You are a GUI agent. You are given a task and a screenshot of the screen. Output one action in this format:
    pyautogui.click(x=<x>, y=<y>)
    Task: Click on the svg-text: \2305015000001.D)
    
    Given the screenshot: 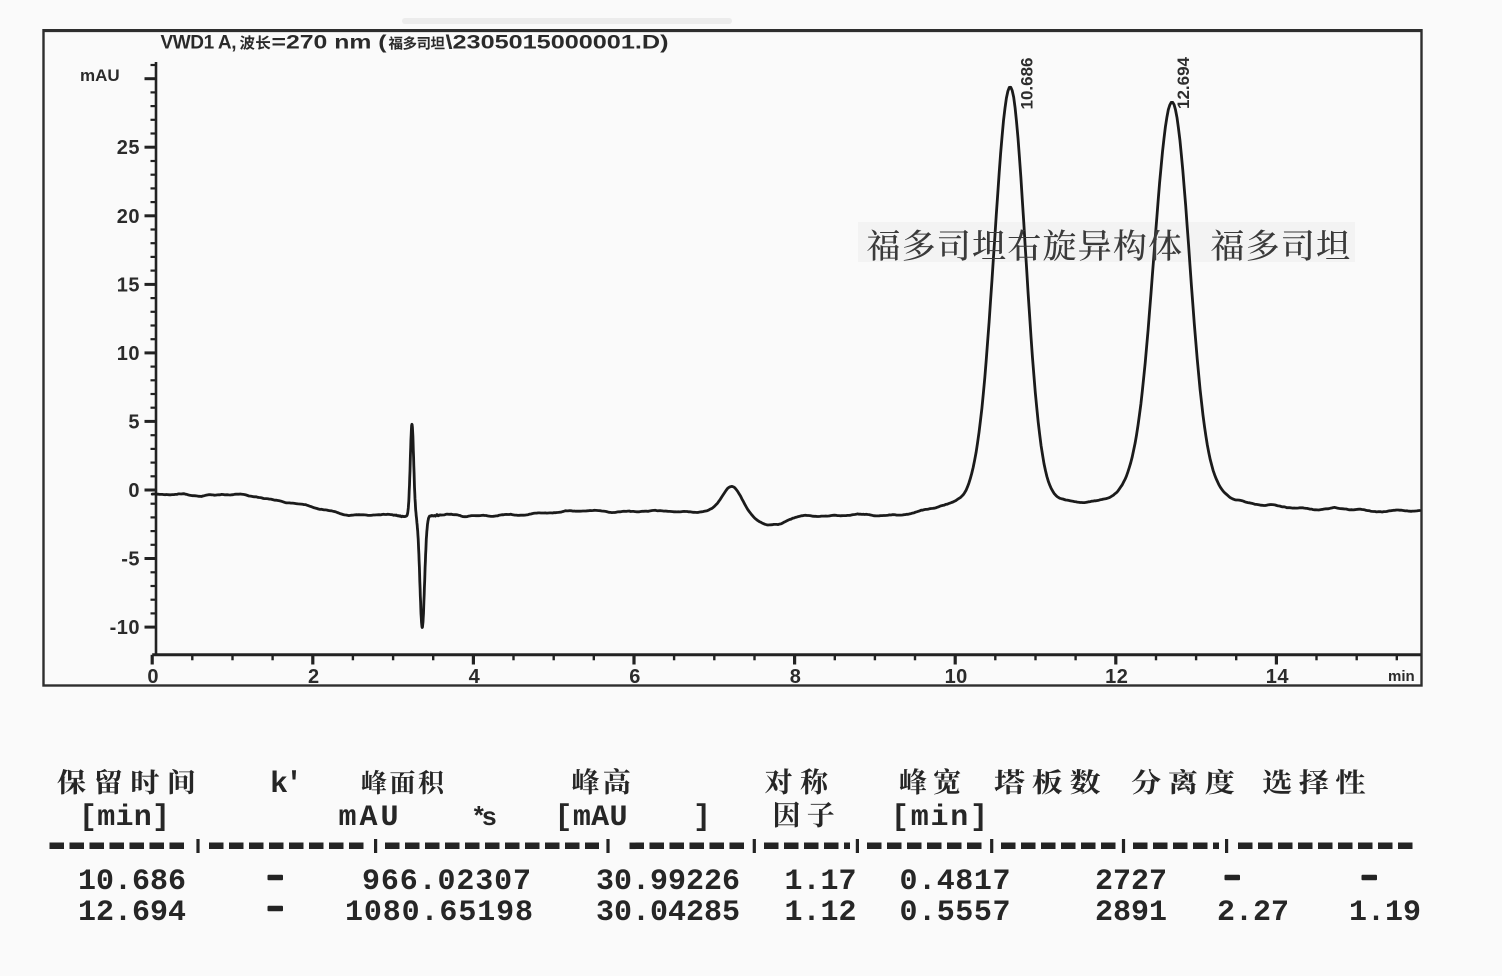 What is the action you would take?
    pyautogui.click(x=557, y=43)
    